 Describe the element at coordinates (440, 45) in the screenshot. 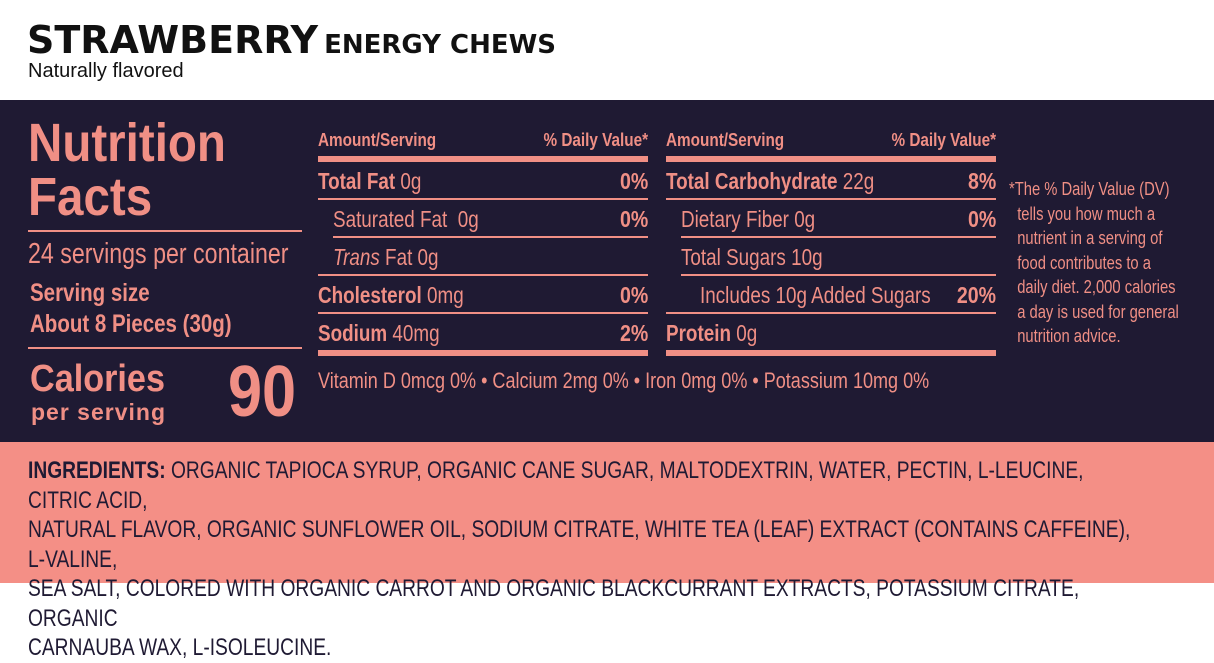

I see `product-name: ENERGY CHEWS` at that location.